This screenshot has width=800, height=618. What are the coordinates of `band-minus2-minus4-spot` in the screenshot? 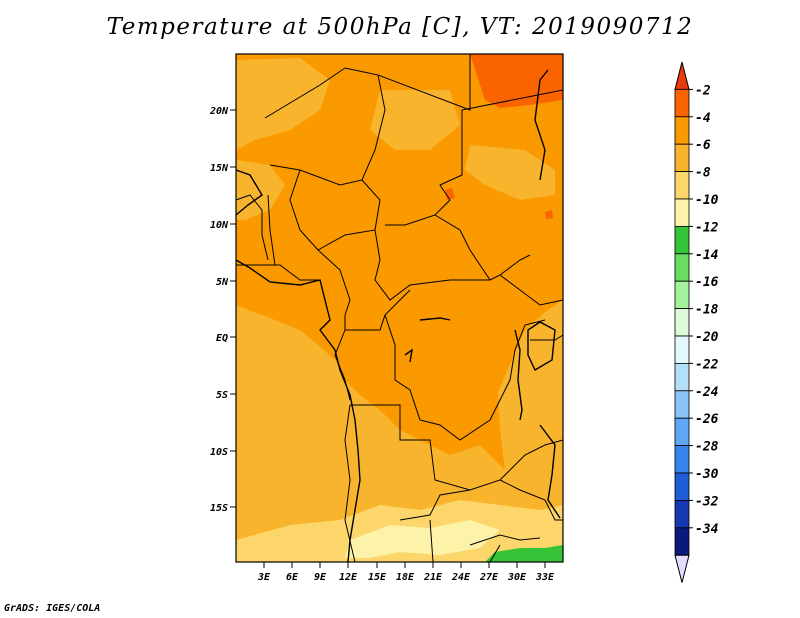 It's located at (549, 214).